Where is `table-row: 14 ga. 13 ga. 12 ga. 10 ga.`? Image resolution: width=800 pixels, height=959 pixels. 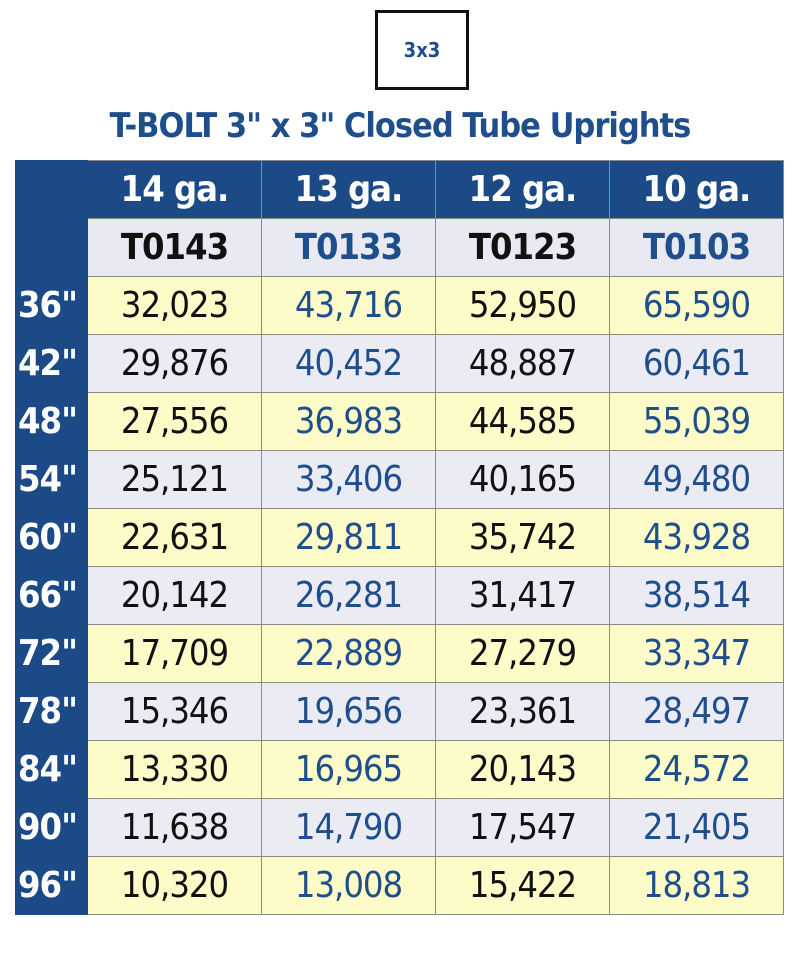 table-row: 14 ga. 13 ga. 12 ga. 10 ga. is located at coordinates (399, 189).